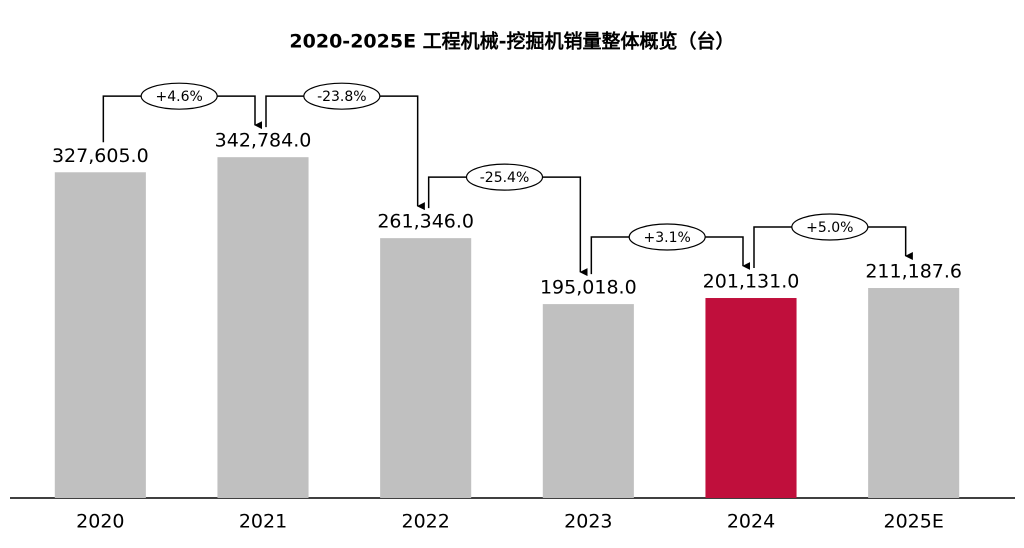  I want to click on growth-label: -25.4%, so click(505, 178).